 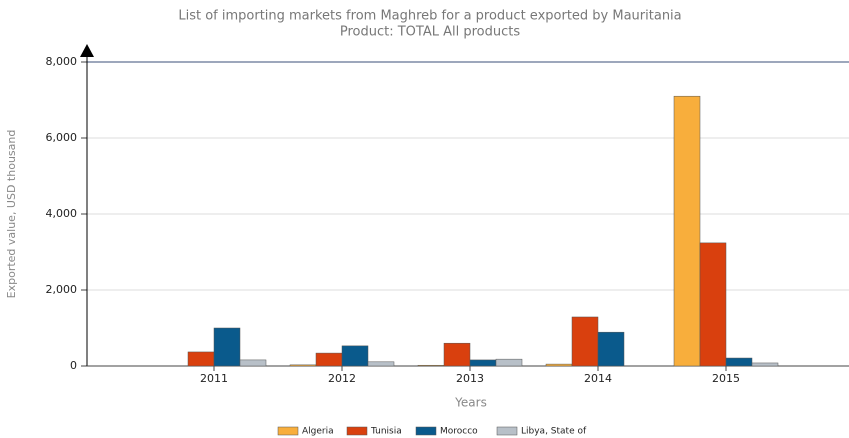 What do you see at coordinates (470, 378) in the screenshot?
I see `x-tick-label: 2013` at bounding box center [470, 378].